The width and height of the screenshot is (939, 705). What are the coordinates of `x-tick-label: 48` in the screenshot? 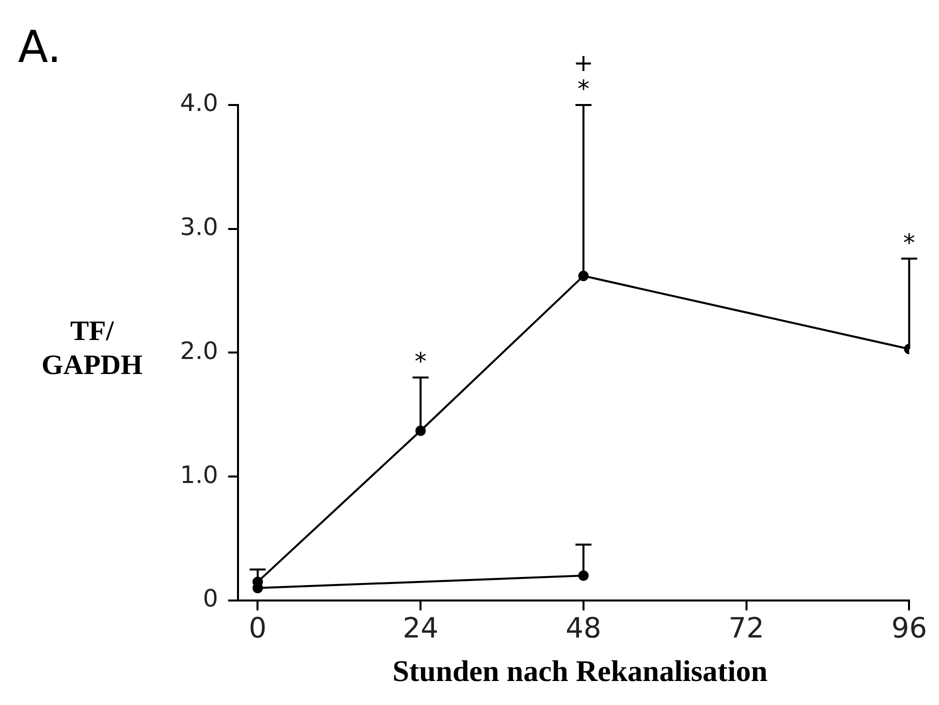 It's located at (584, 627).